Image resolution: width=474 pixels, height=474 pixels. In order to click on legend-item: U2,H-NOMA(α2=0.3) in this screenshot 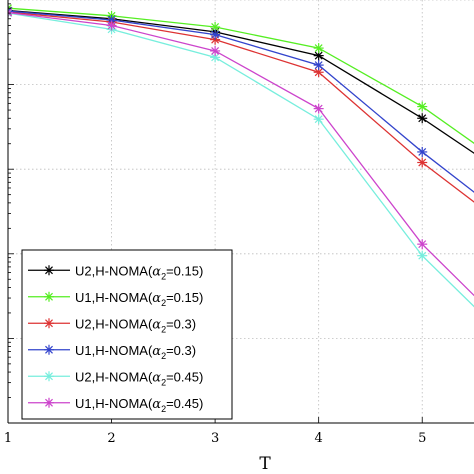, I will do `click(112, 325)`.